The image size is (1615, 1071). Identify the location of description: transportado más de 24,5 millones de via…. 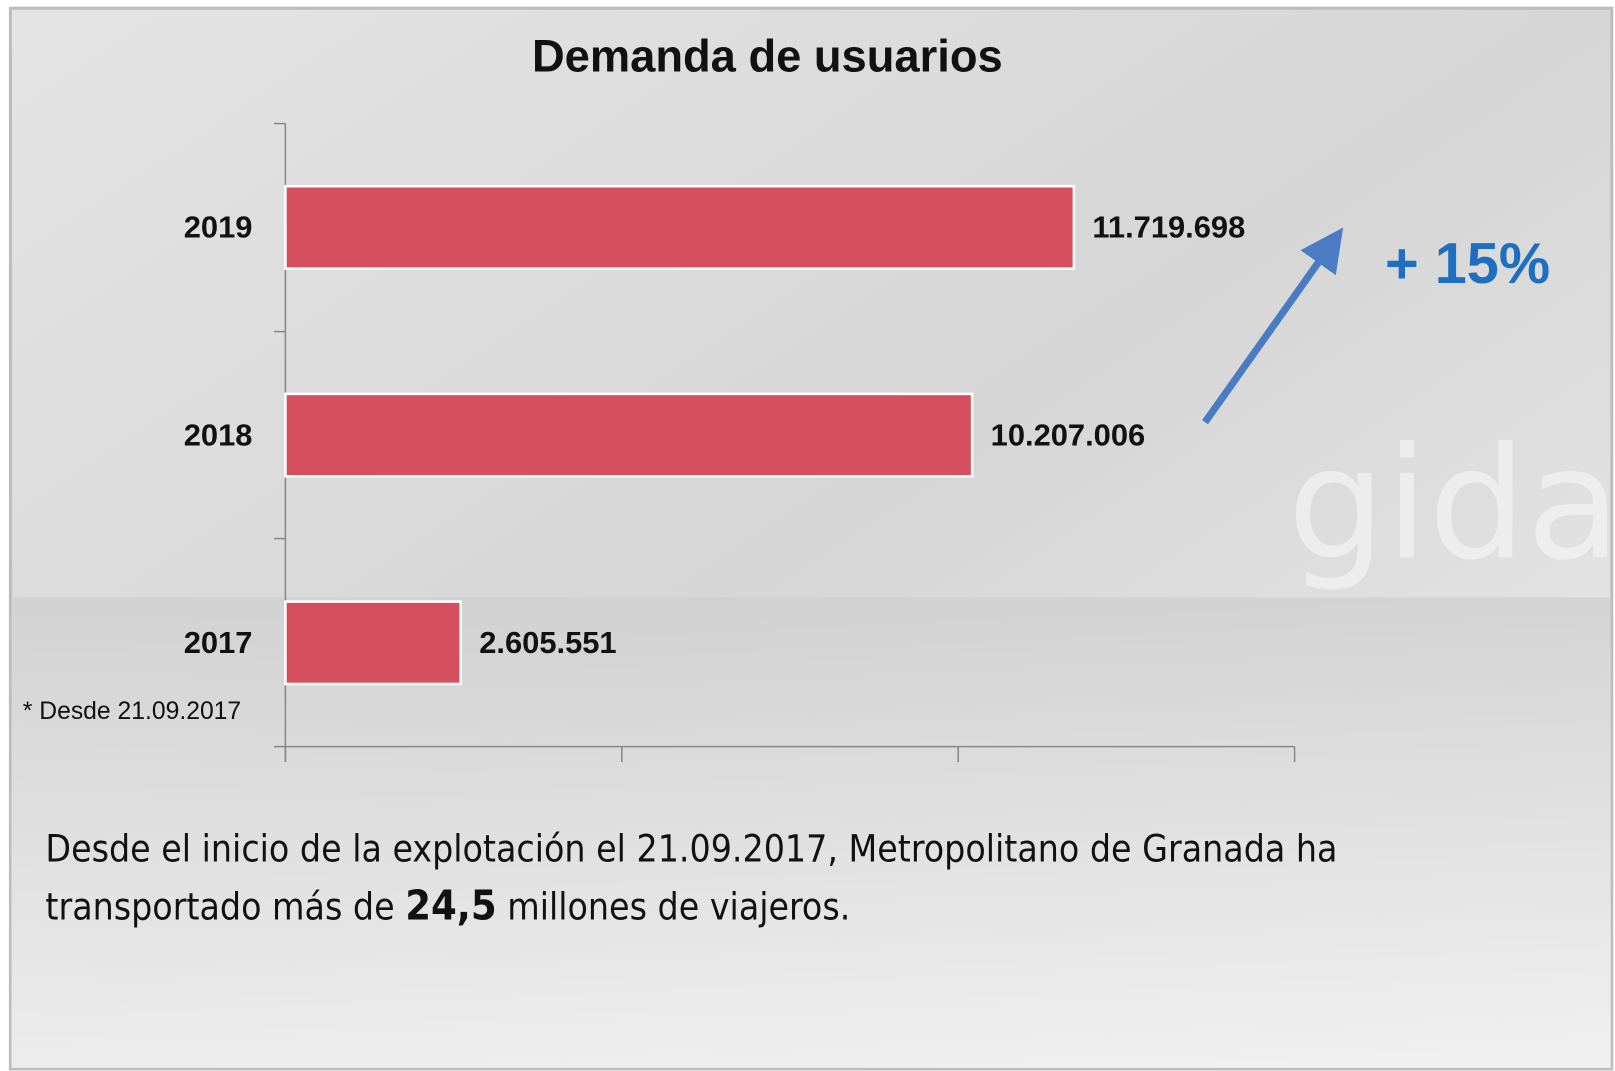
(447, 905).